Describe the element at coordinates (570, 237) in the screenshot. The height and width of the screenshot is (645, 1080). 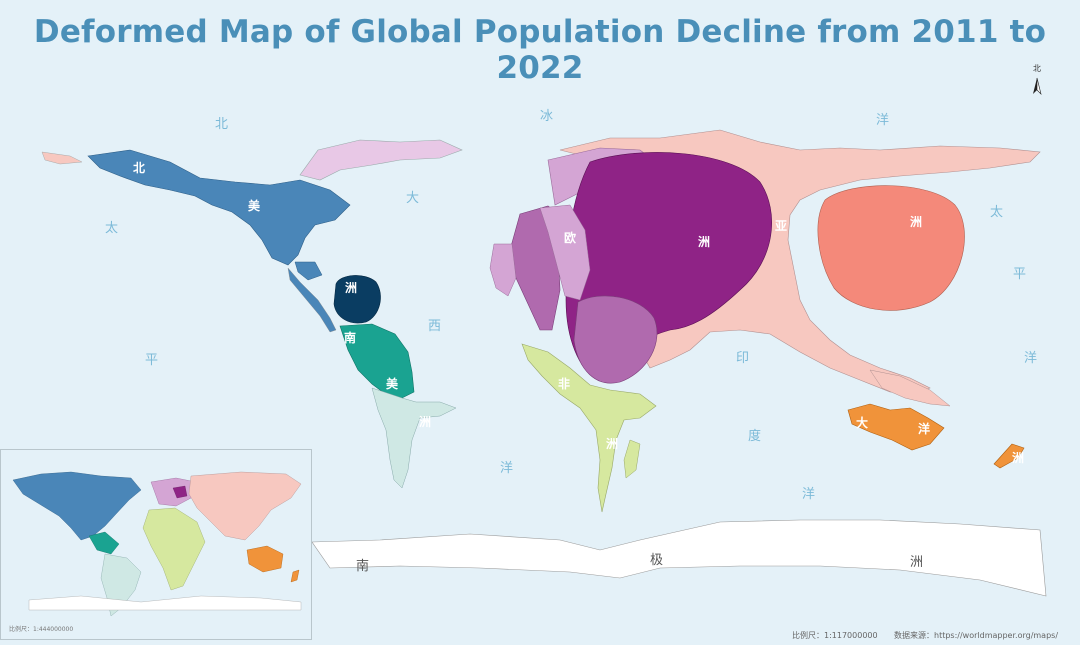
I see `label-europe: 欧` at that location.